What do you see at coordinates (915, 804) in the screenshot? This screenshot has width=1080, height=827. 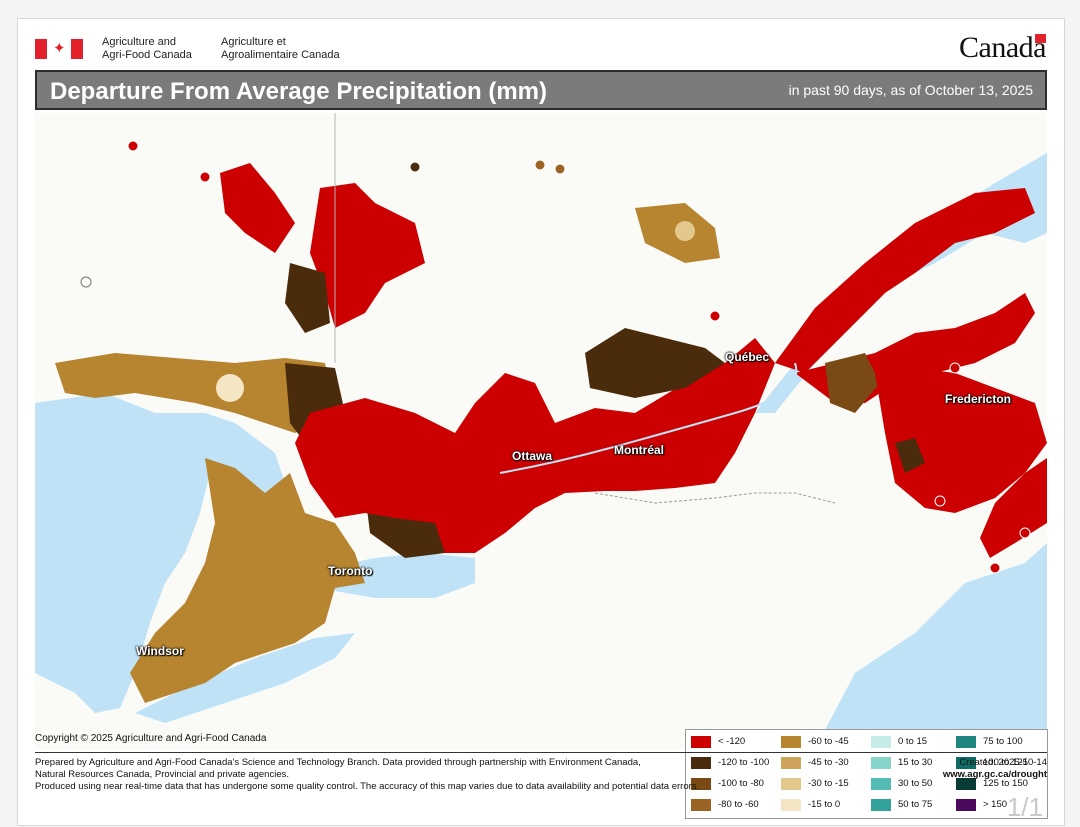 I see `legend-item: 50 to 75` at bounding box center [915, 804].